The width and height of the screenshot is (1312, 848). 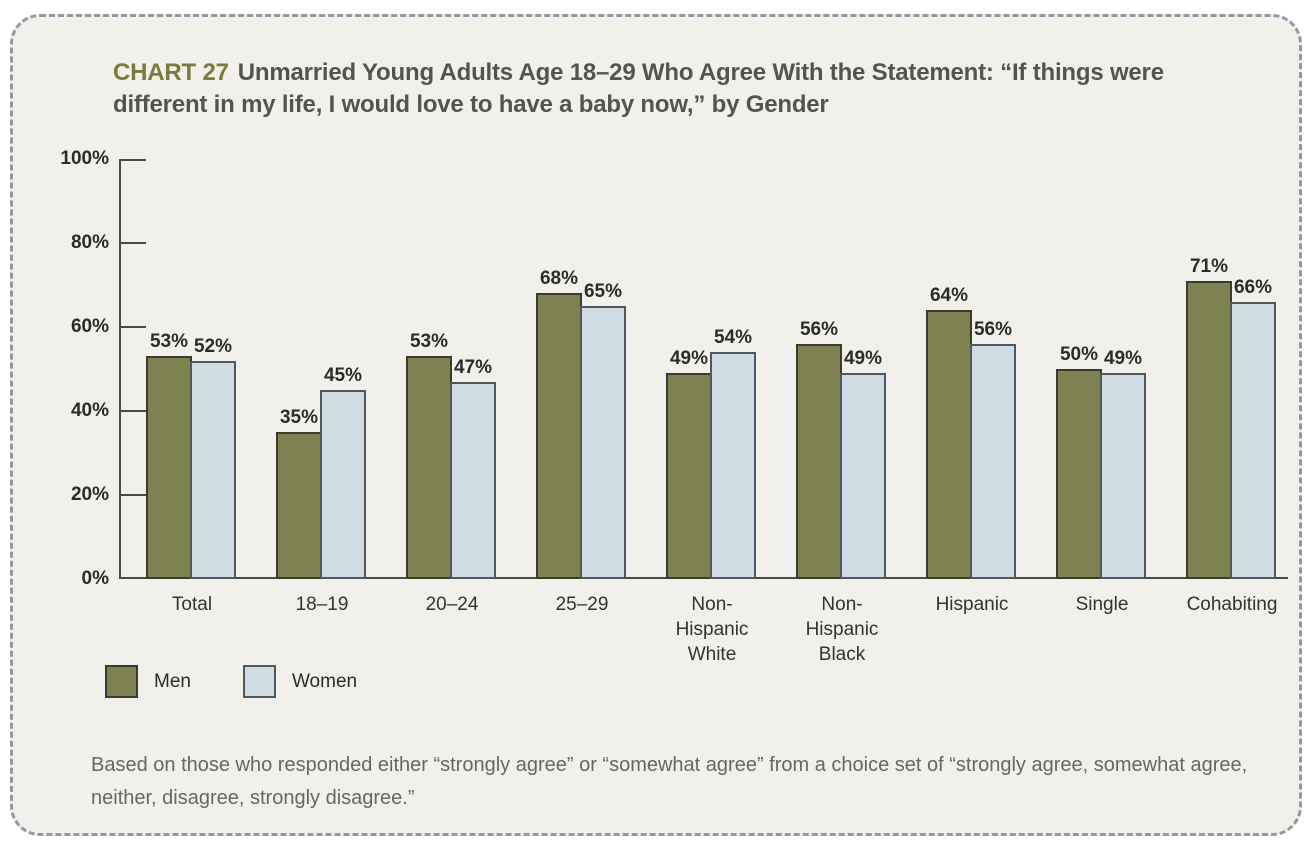 I want to click on legend-item-men: Men, so click(x=148, y=681).